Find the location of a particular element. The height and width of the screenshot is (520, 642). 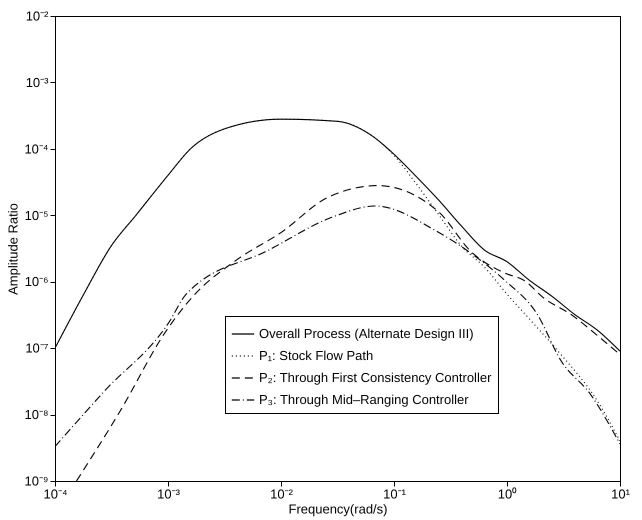

y-tick-label: 10⁻² is located at coordinates (38, 16).